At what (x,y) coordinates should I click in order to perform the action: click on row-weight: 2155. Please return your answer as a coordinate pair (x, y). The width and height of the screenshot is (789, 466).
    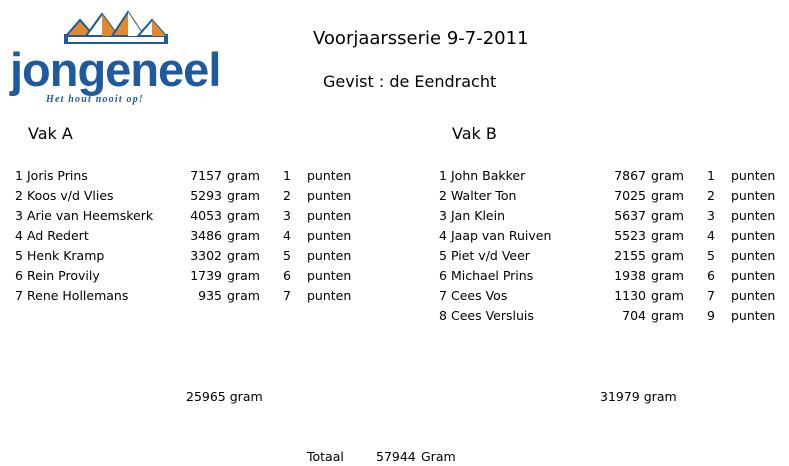
    Looking at the image, I should click on (630, 255).